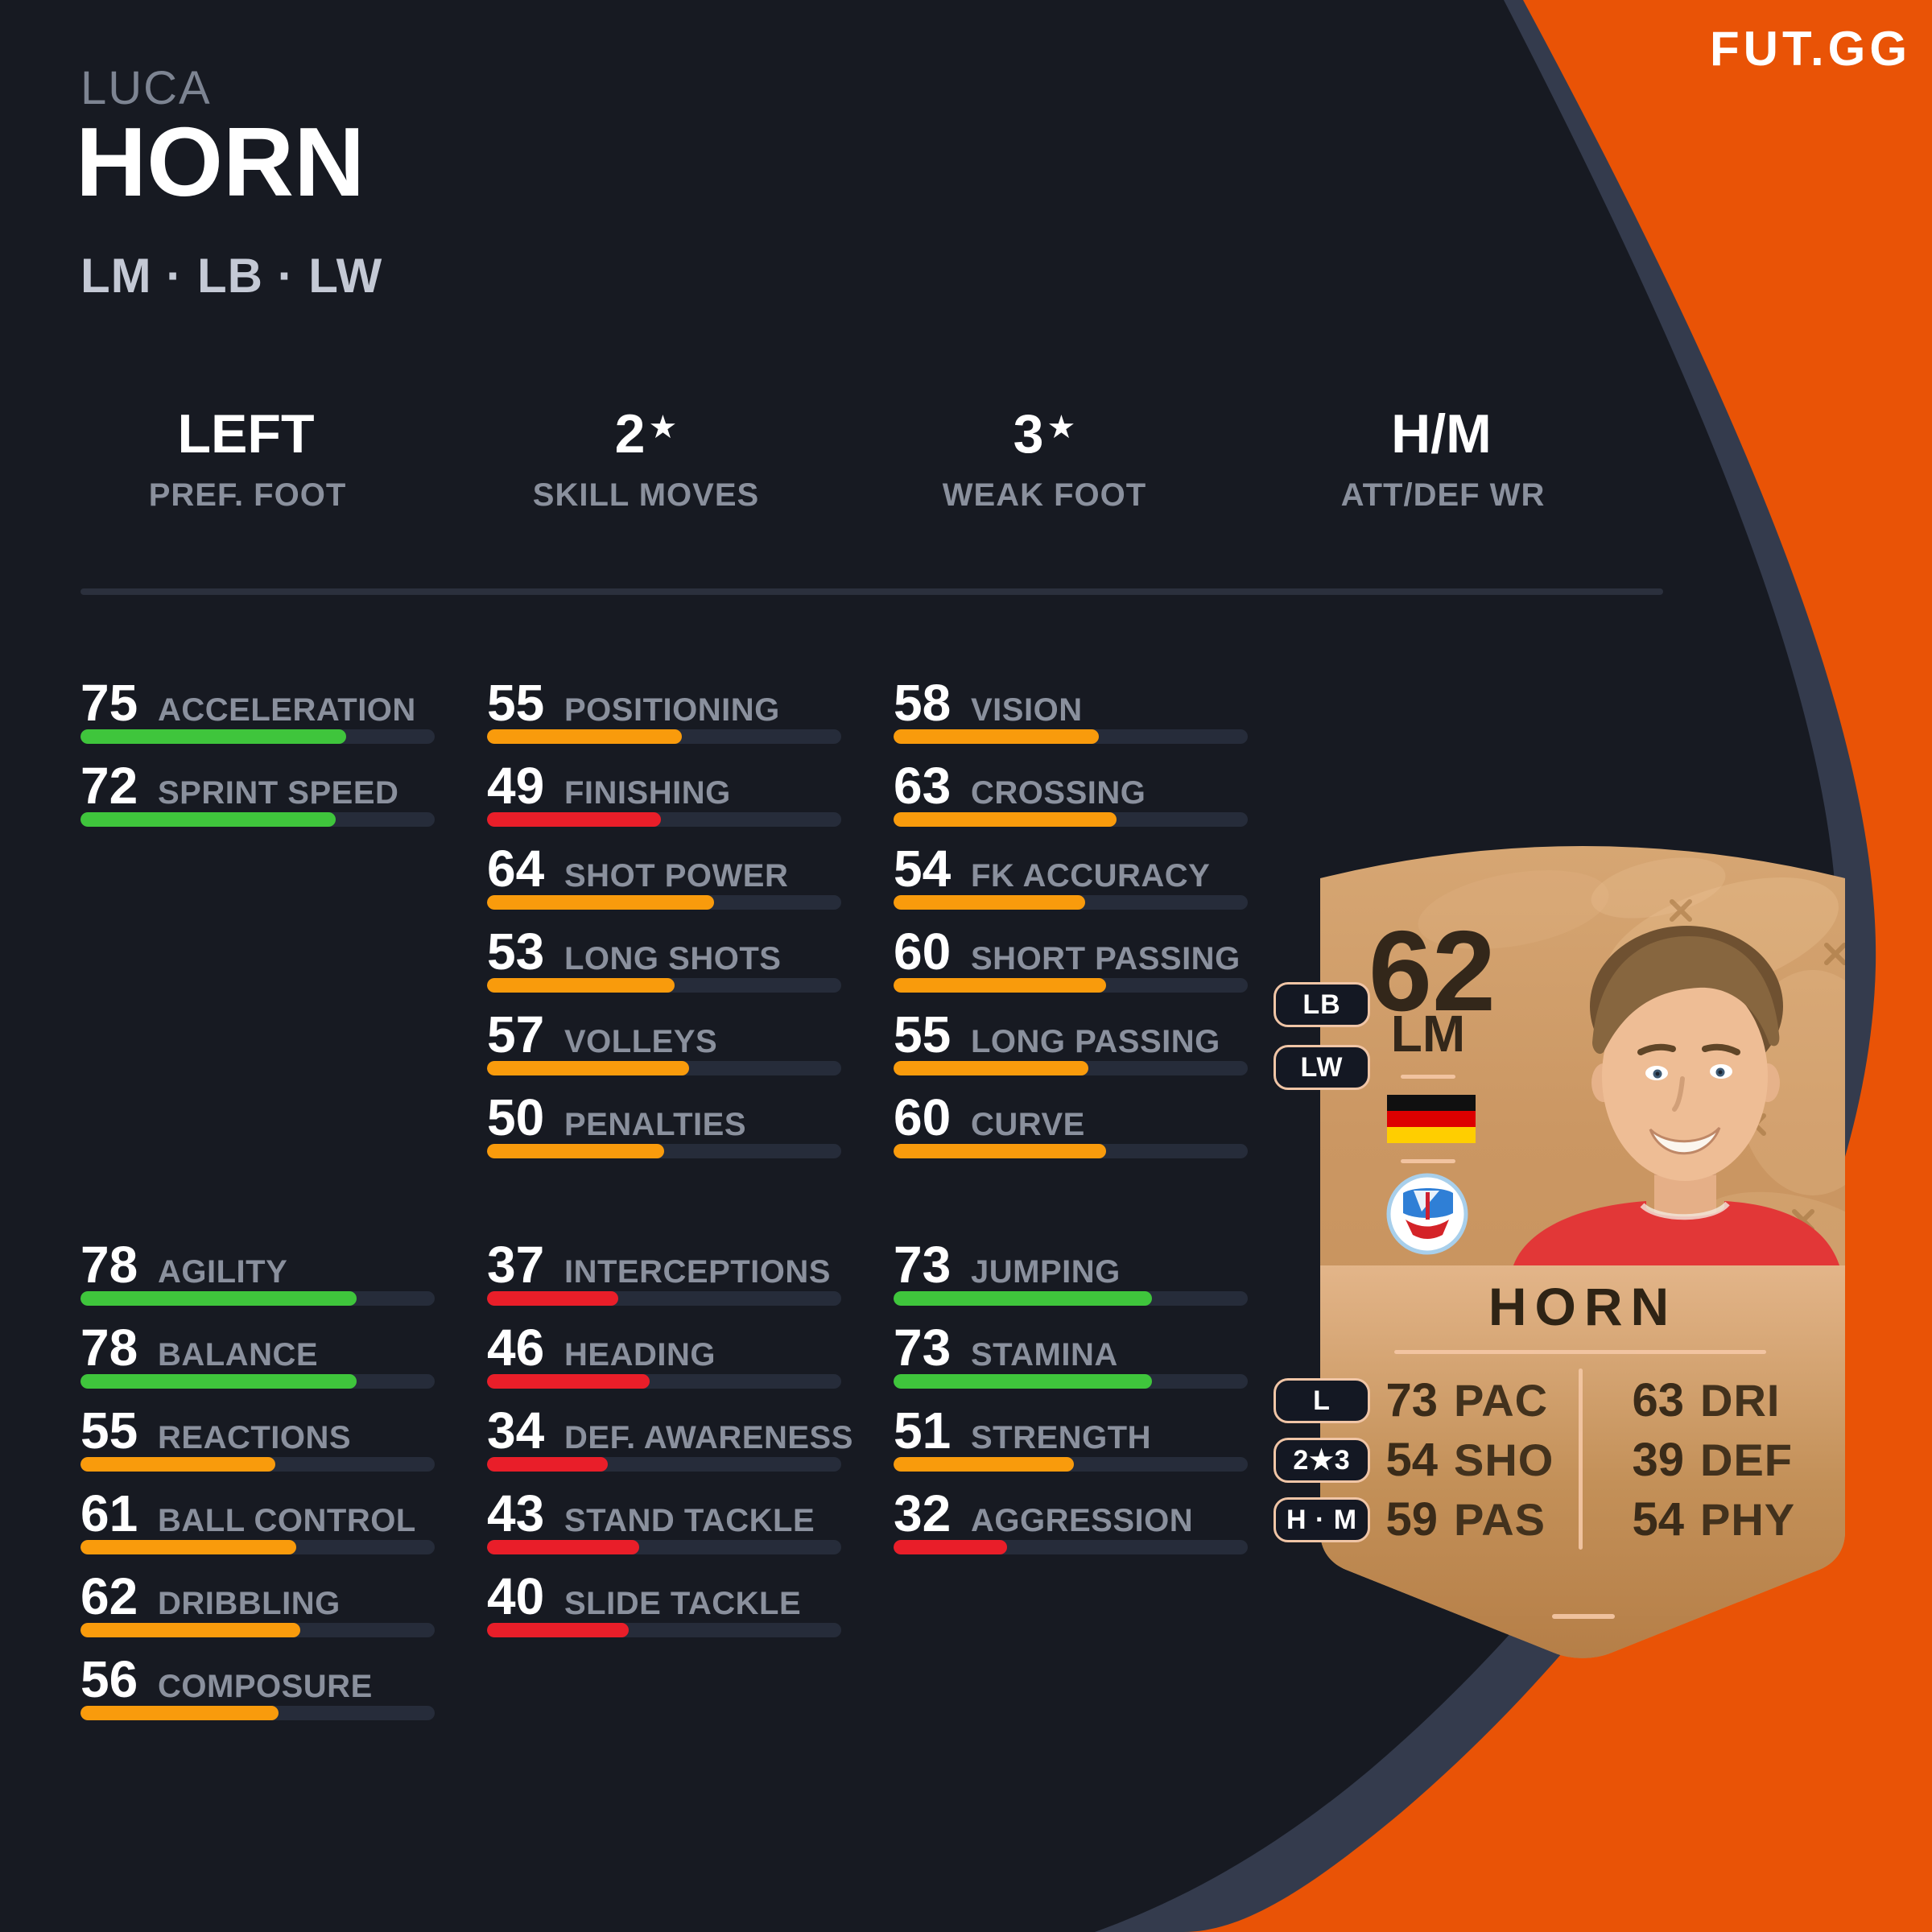  I want to click on info-weak-foot: 3 ★ WEAK FOOT, so click(1044, 460).